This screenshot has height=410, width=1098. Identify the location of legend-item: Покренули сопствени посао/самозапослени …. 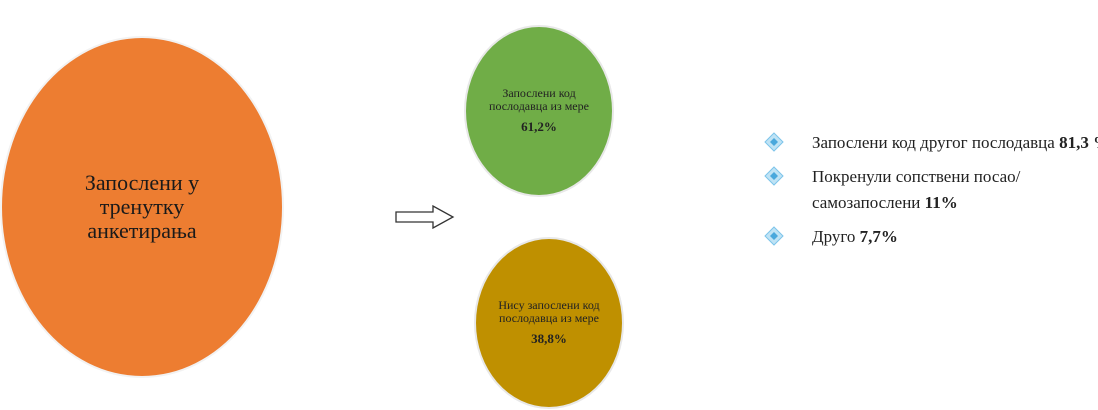
(931, 190).